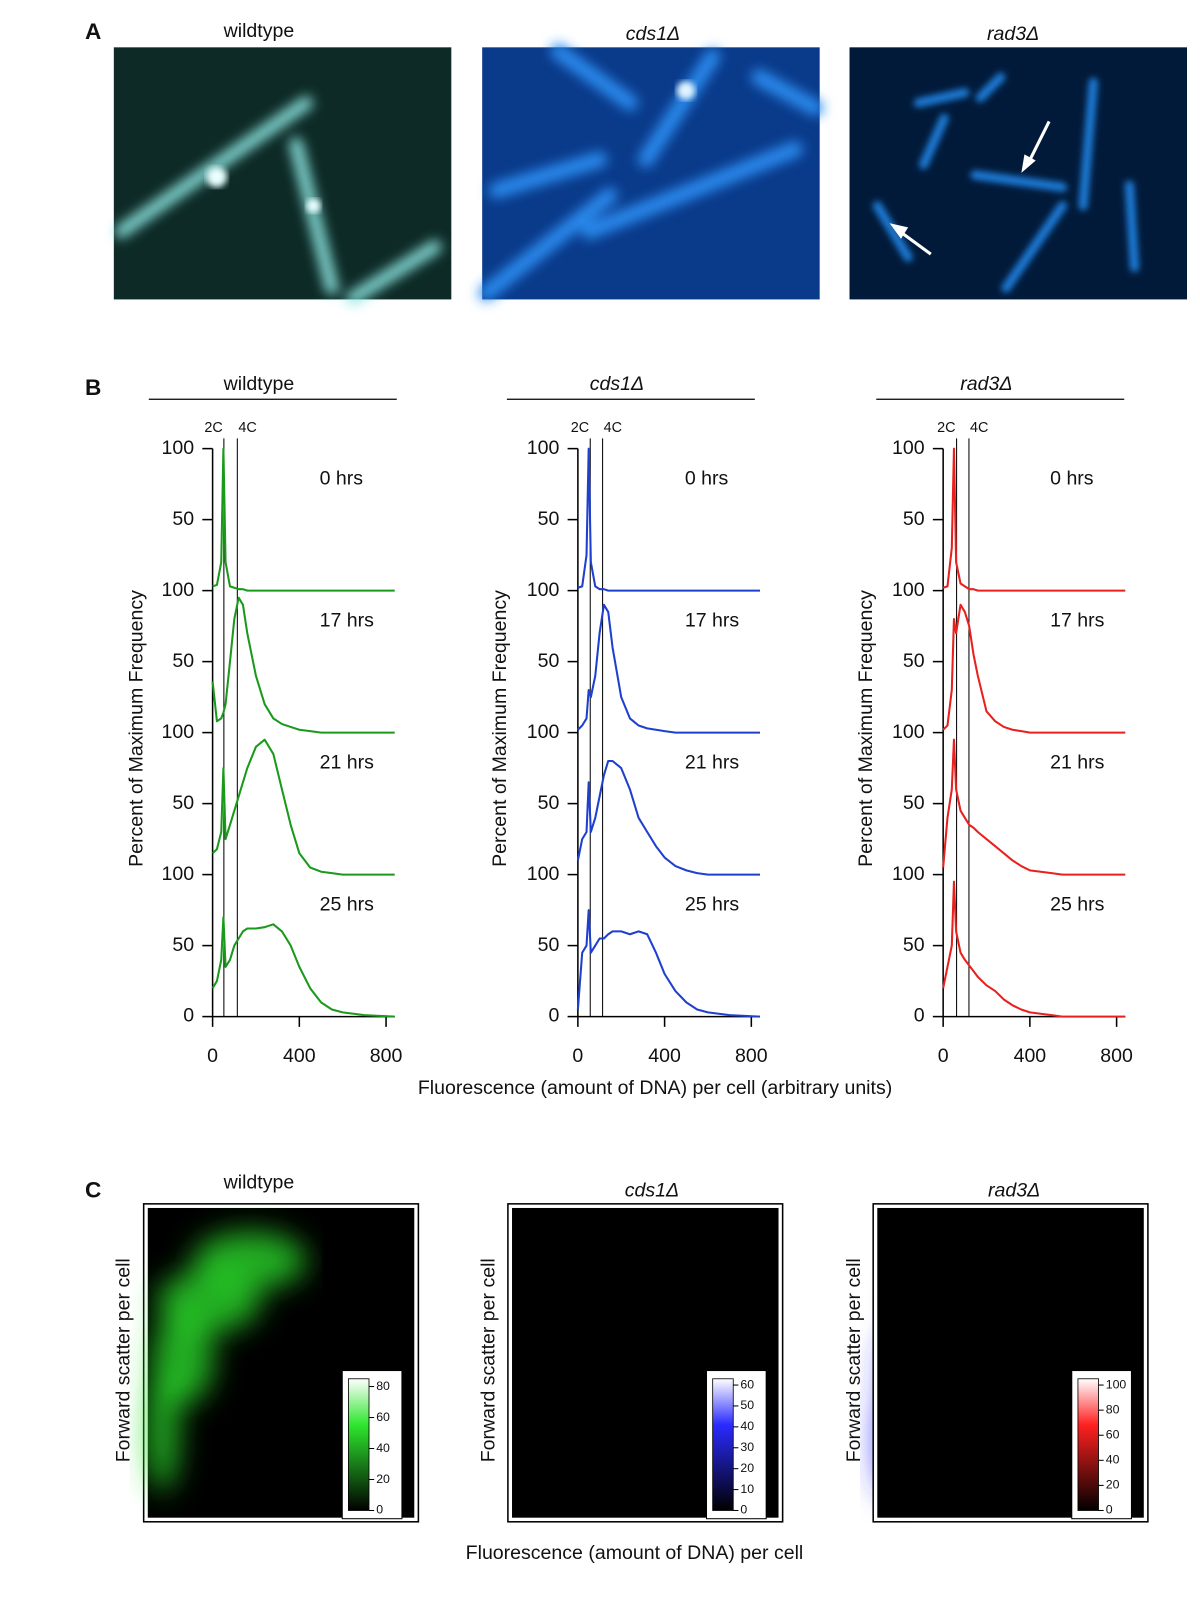 Image resolution: width=1200 pixels, height=1600 pixels. I want to click on panel-title: cds1Δ, so click(653, 34).